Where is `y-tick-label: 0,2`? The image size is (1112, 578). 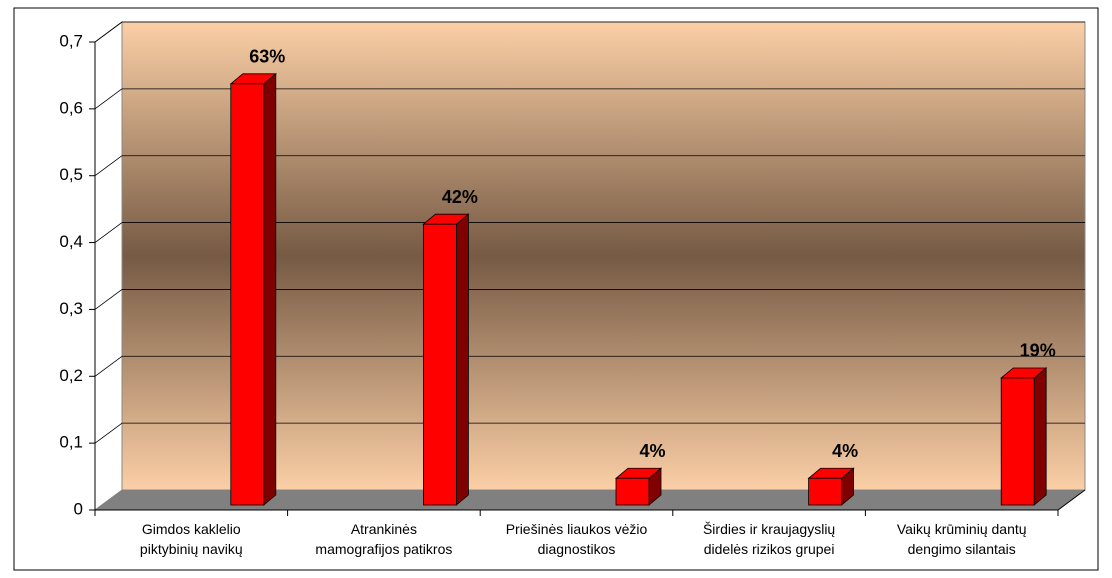
y-tick-label: 0,2 is located at coordinates (71, 375).